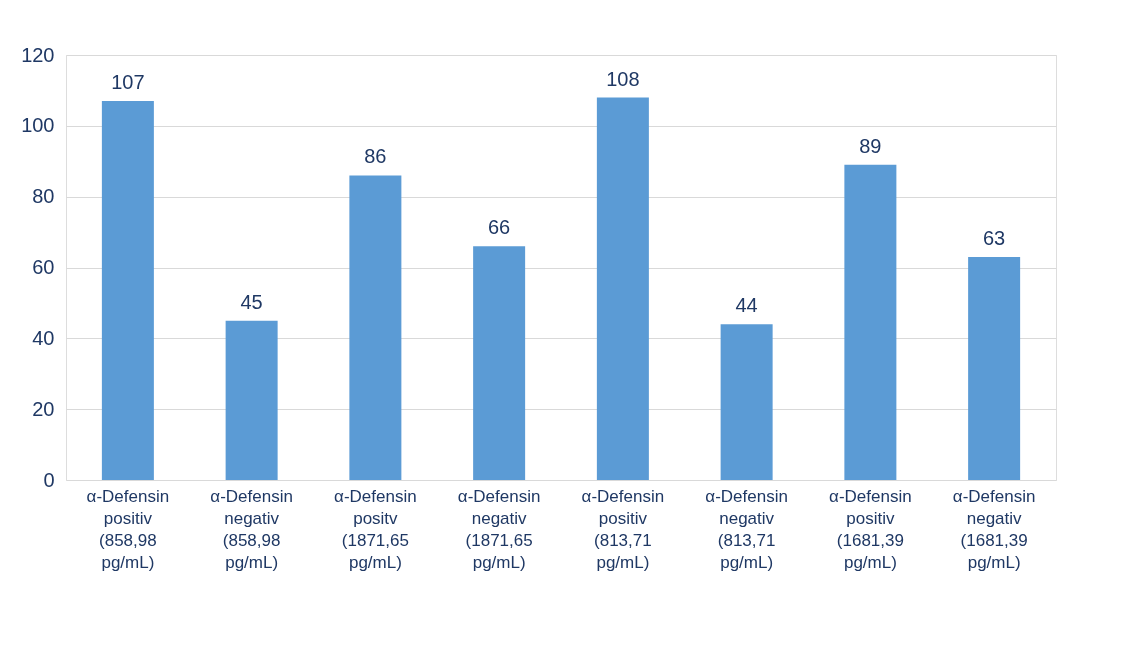 The width and height of the screenshot is (1136, 666). I want to click on y-tick-label: 40, so click(43, 337).